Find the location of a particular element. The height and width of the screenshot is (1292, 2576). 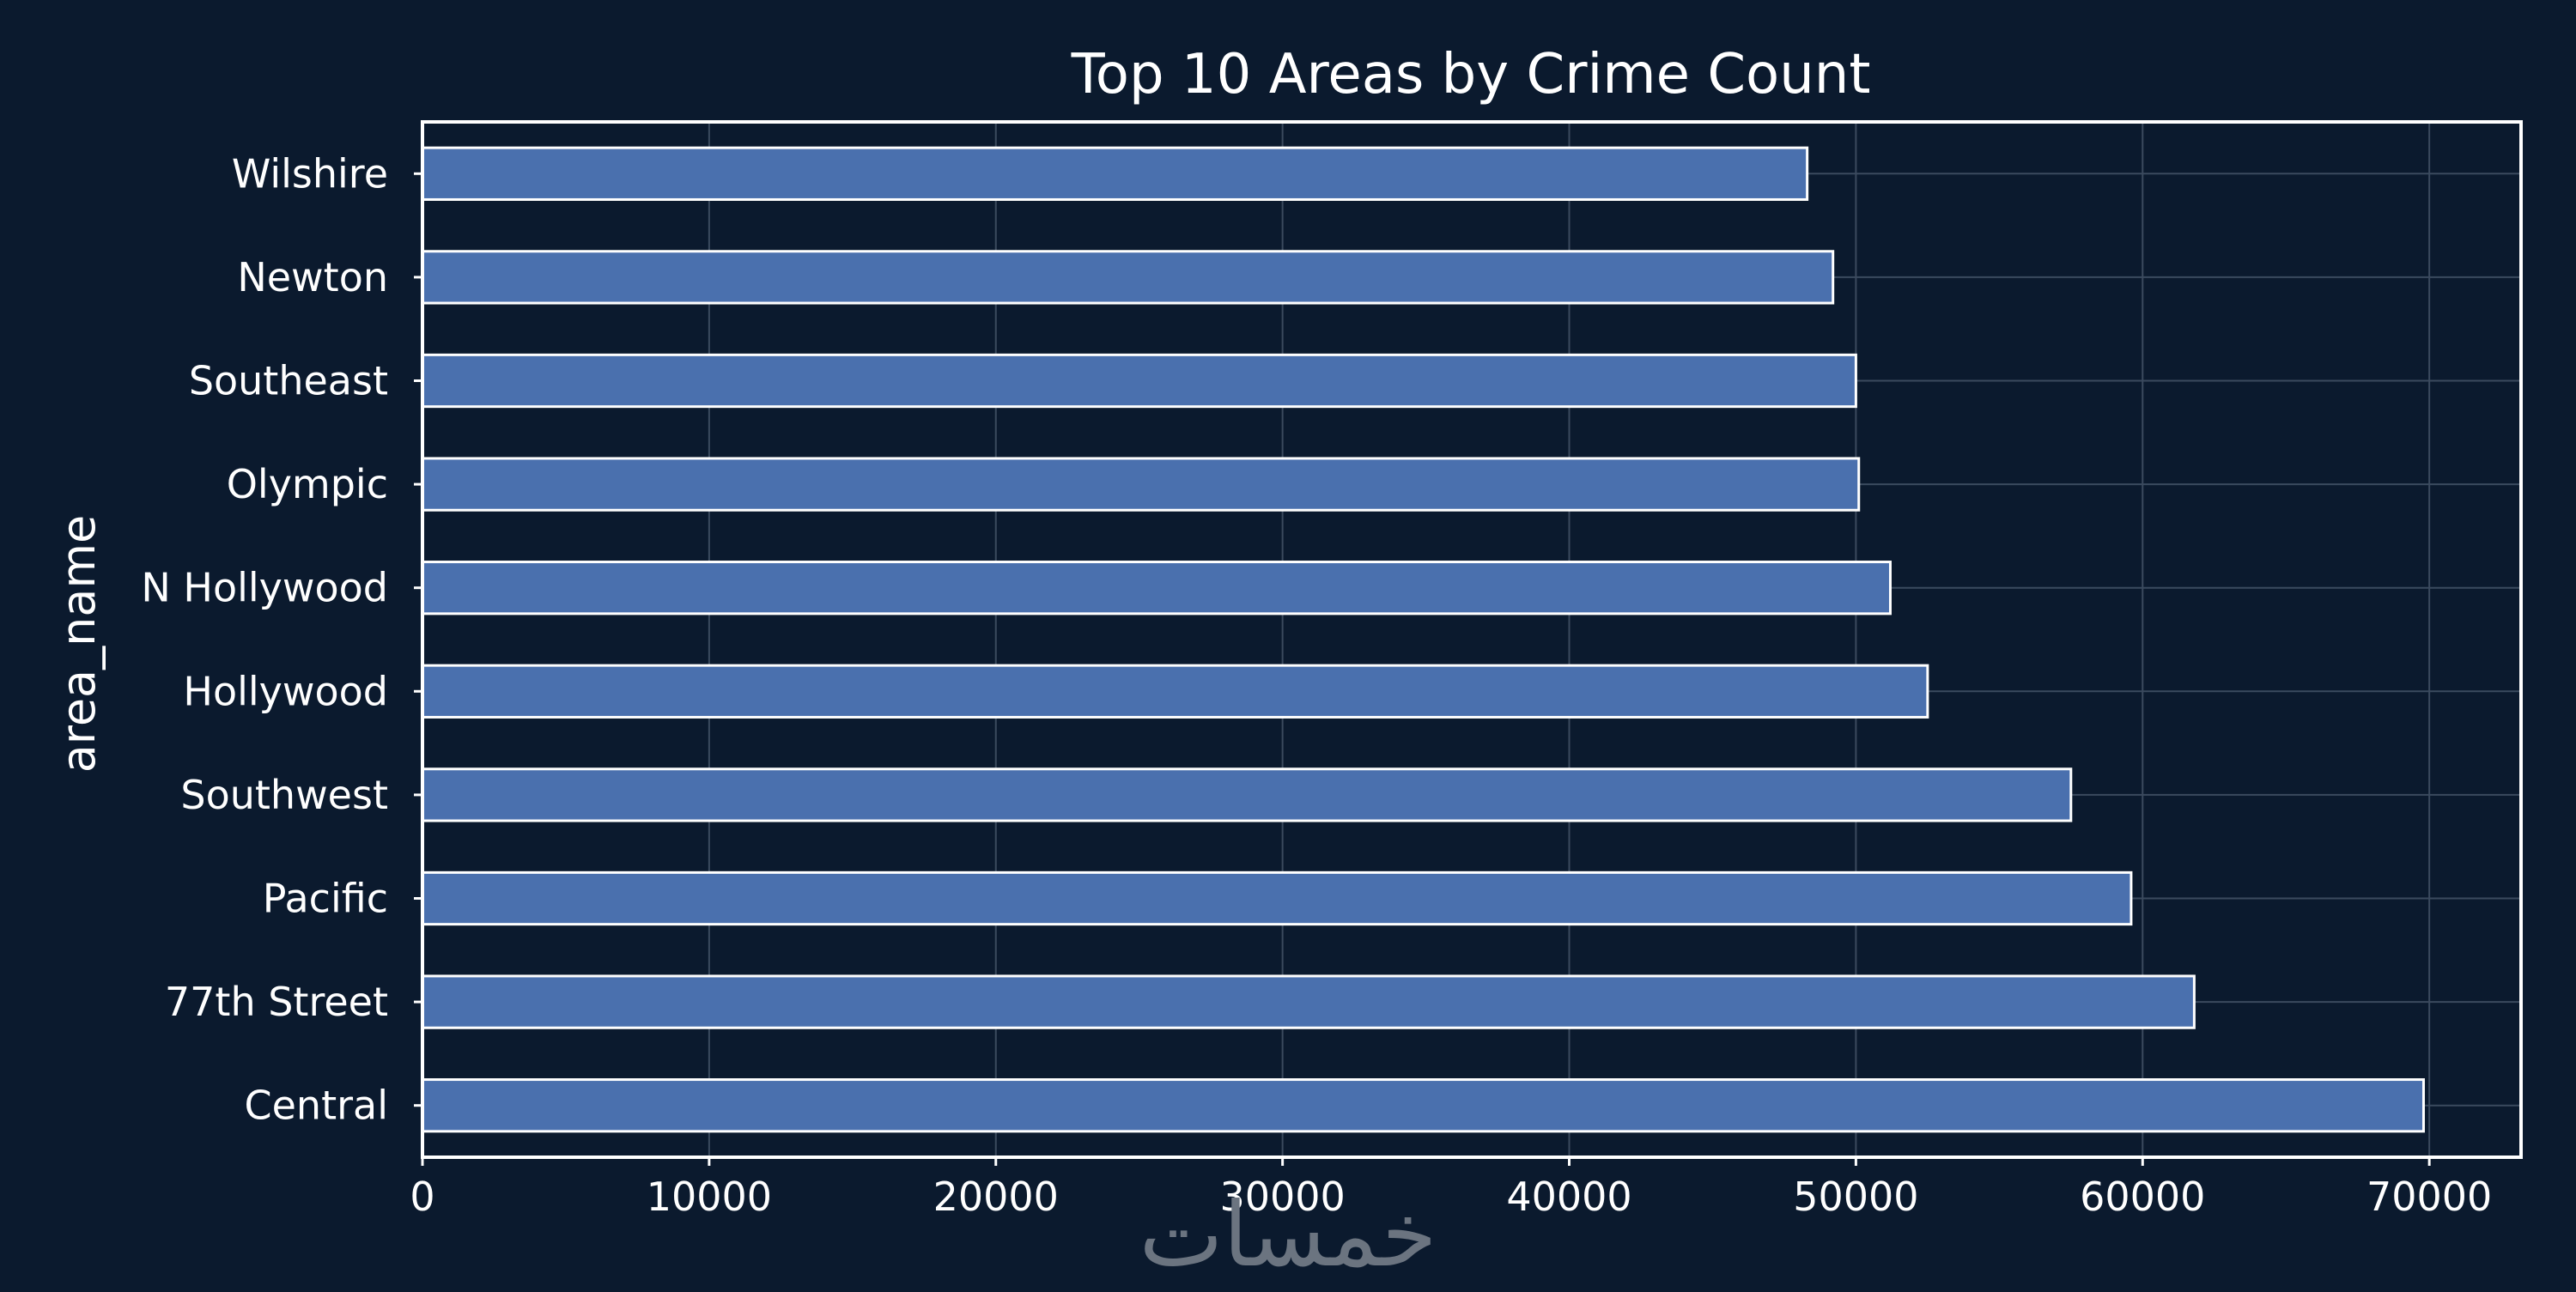

y-tick-label: Olympic is located at coordinates (307, 484).